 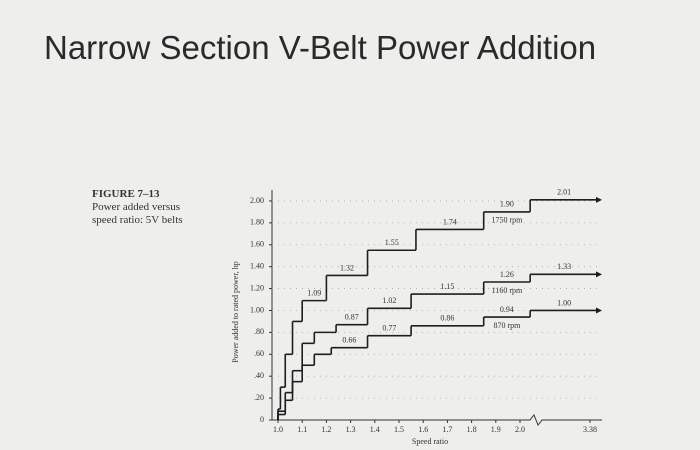 I want to click on y-tick-label: 1.60, so click(x=257, y=244).